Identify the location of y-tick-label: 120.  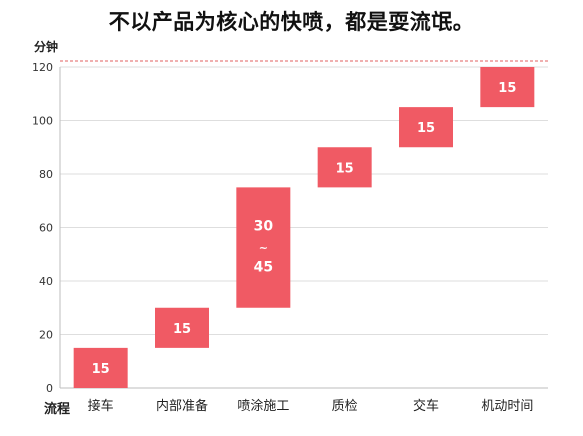
(42, 67).